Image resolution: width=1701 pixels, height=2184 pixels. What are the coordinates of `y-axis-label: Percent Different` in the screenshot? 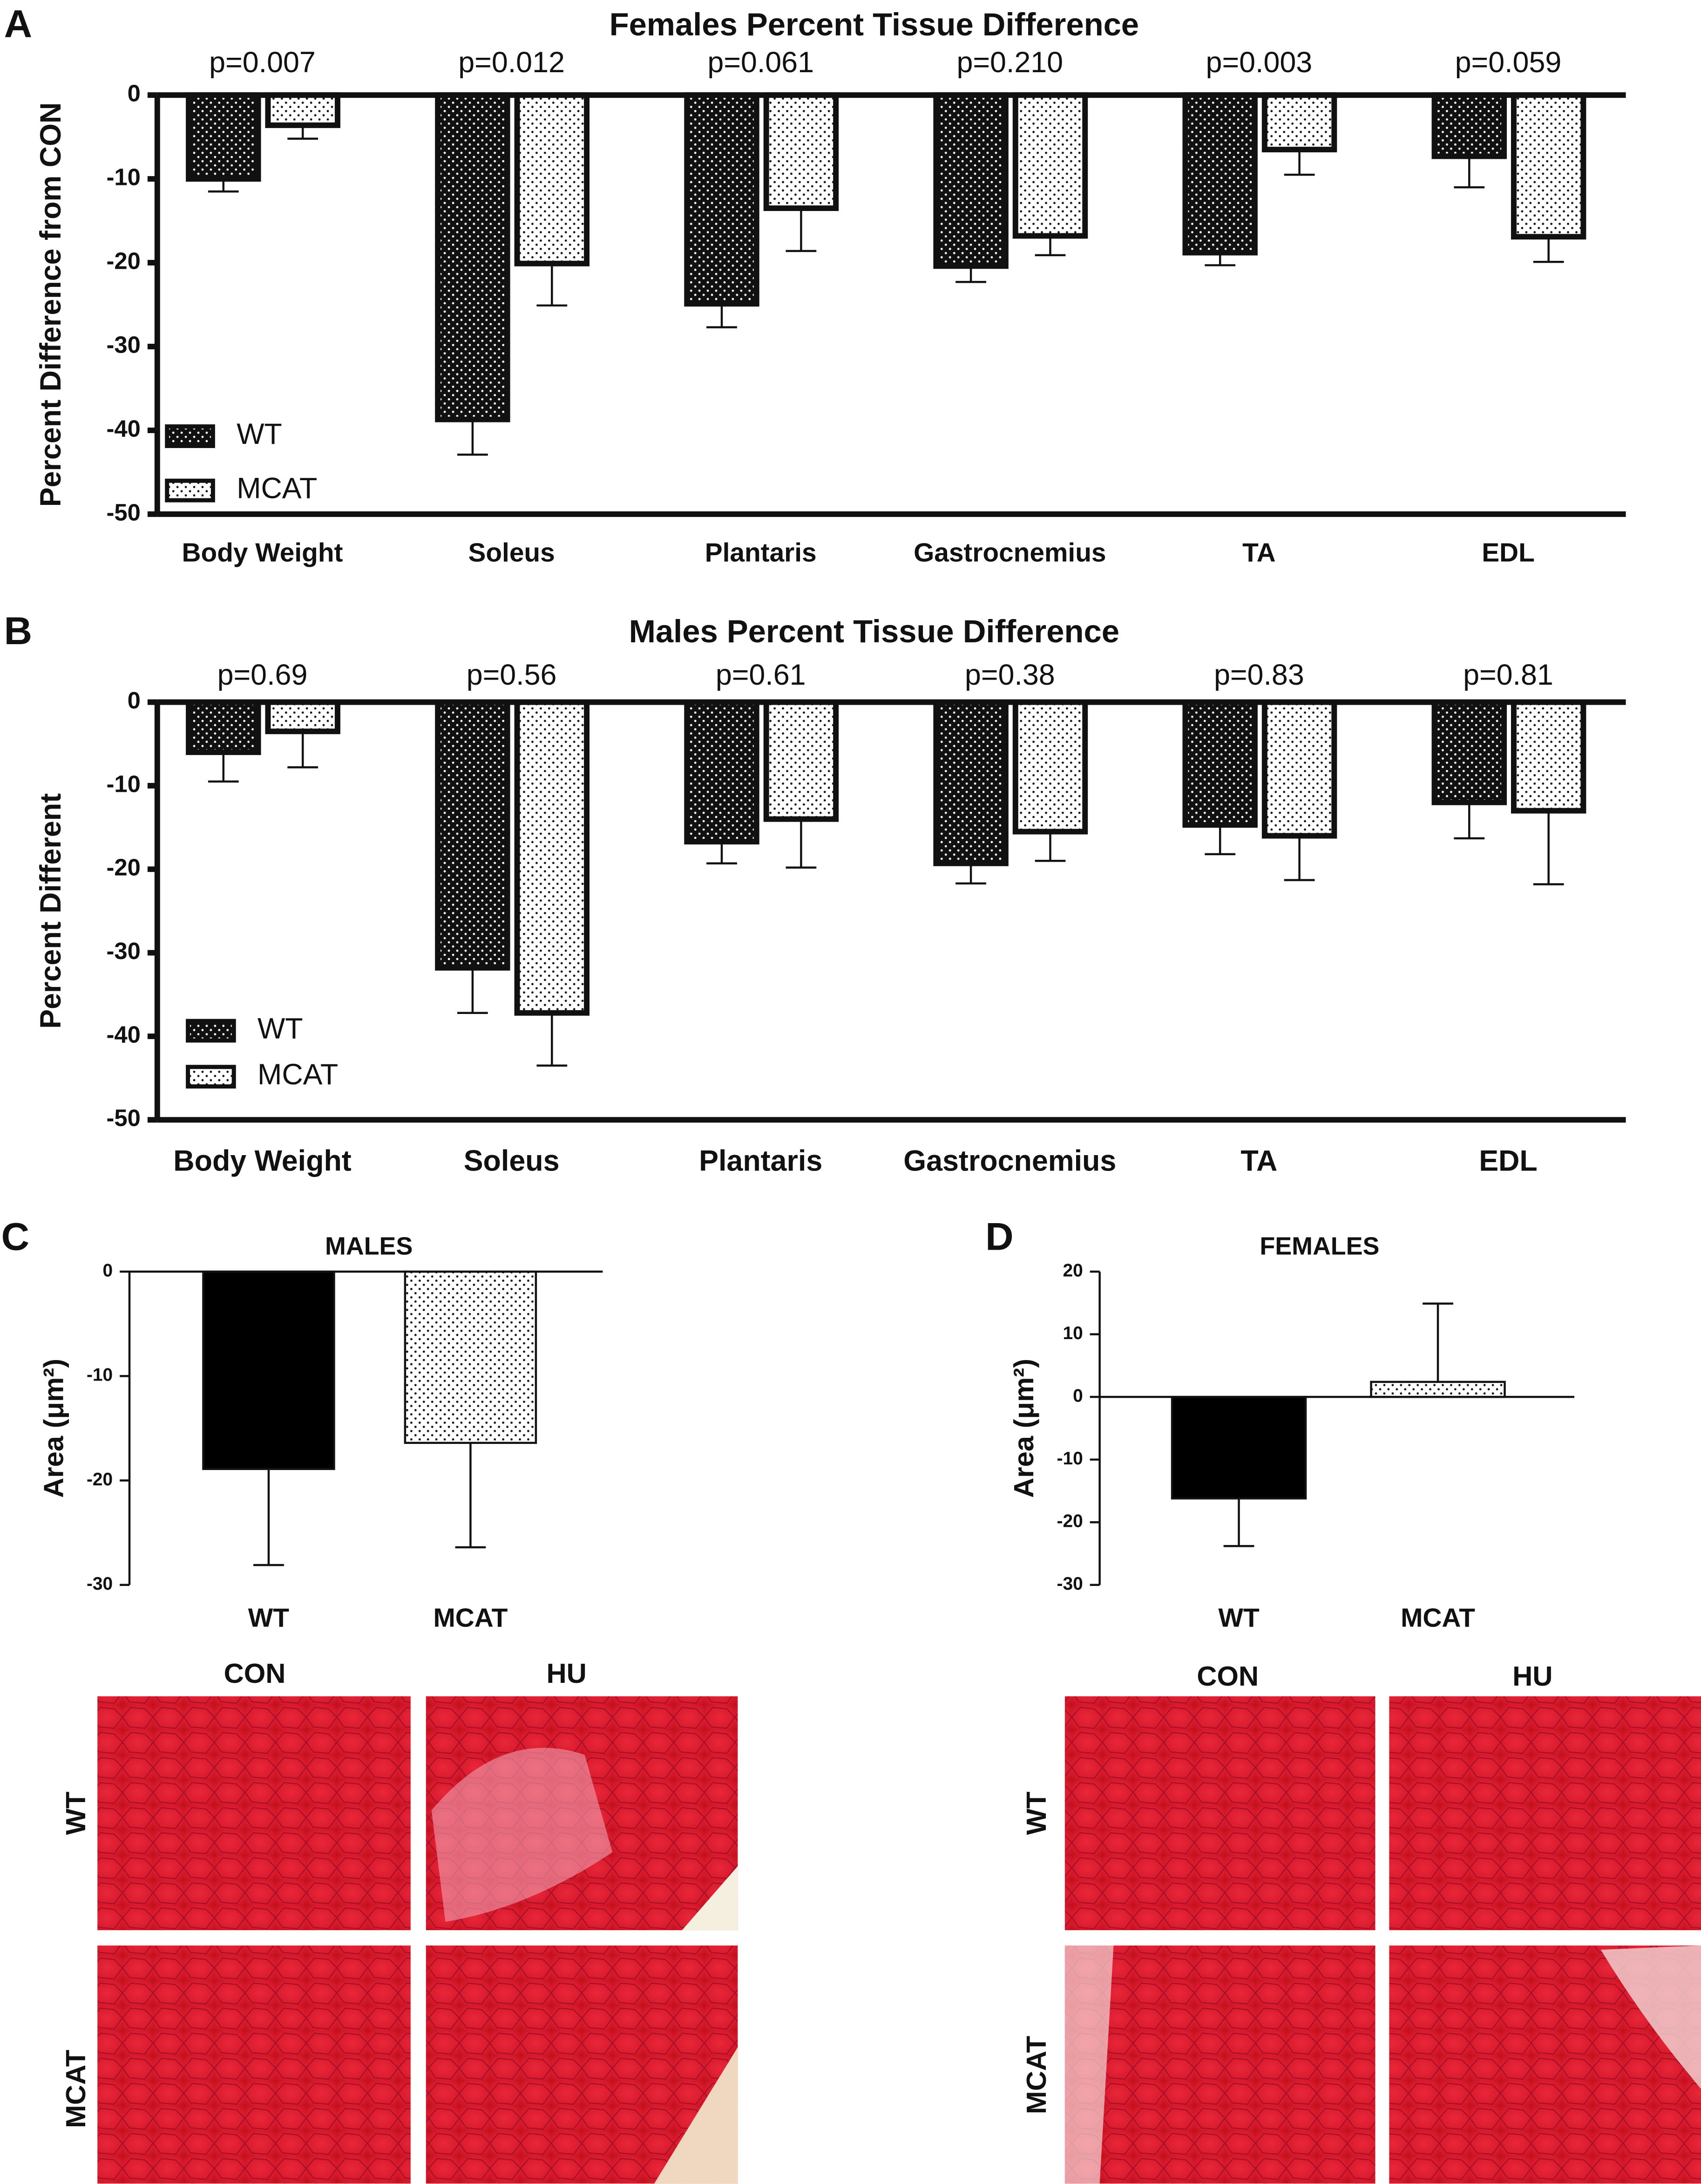 It's located at (50, 911).